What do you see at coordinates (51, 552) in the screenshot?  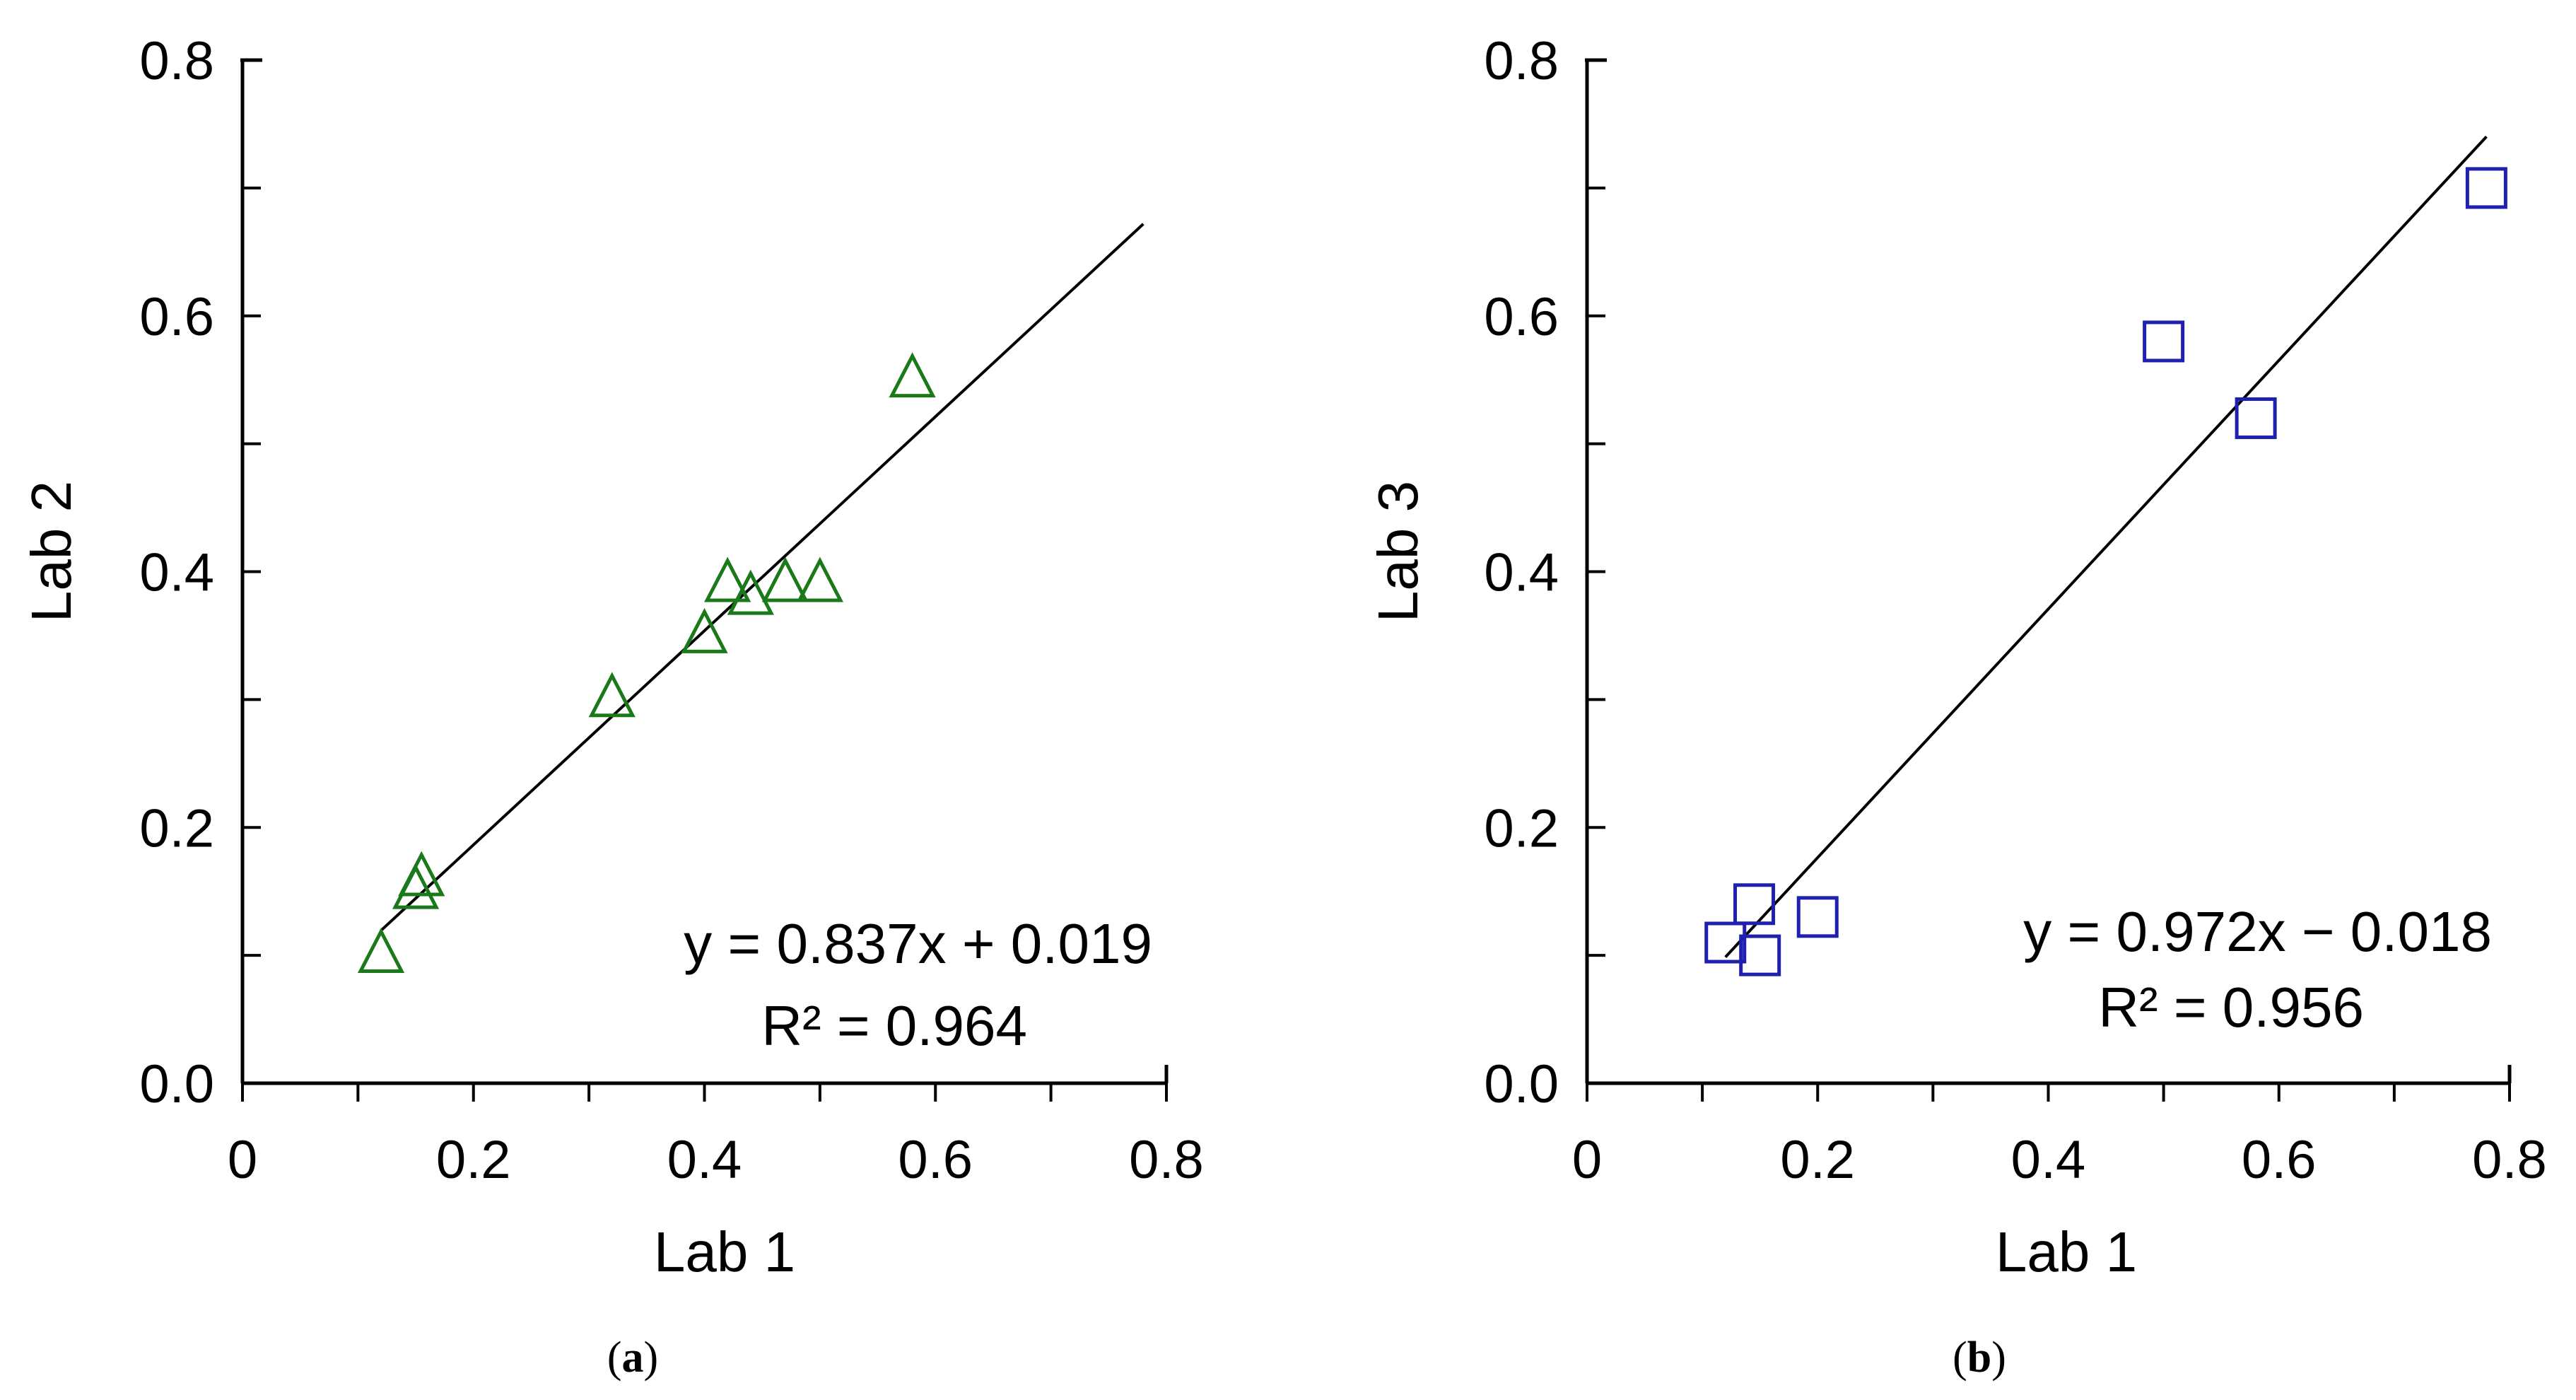 I see `y-axis-label: Lab 2` at bounding box center [51, 552].